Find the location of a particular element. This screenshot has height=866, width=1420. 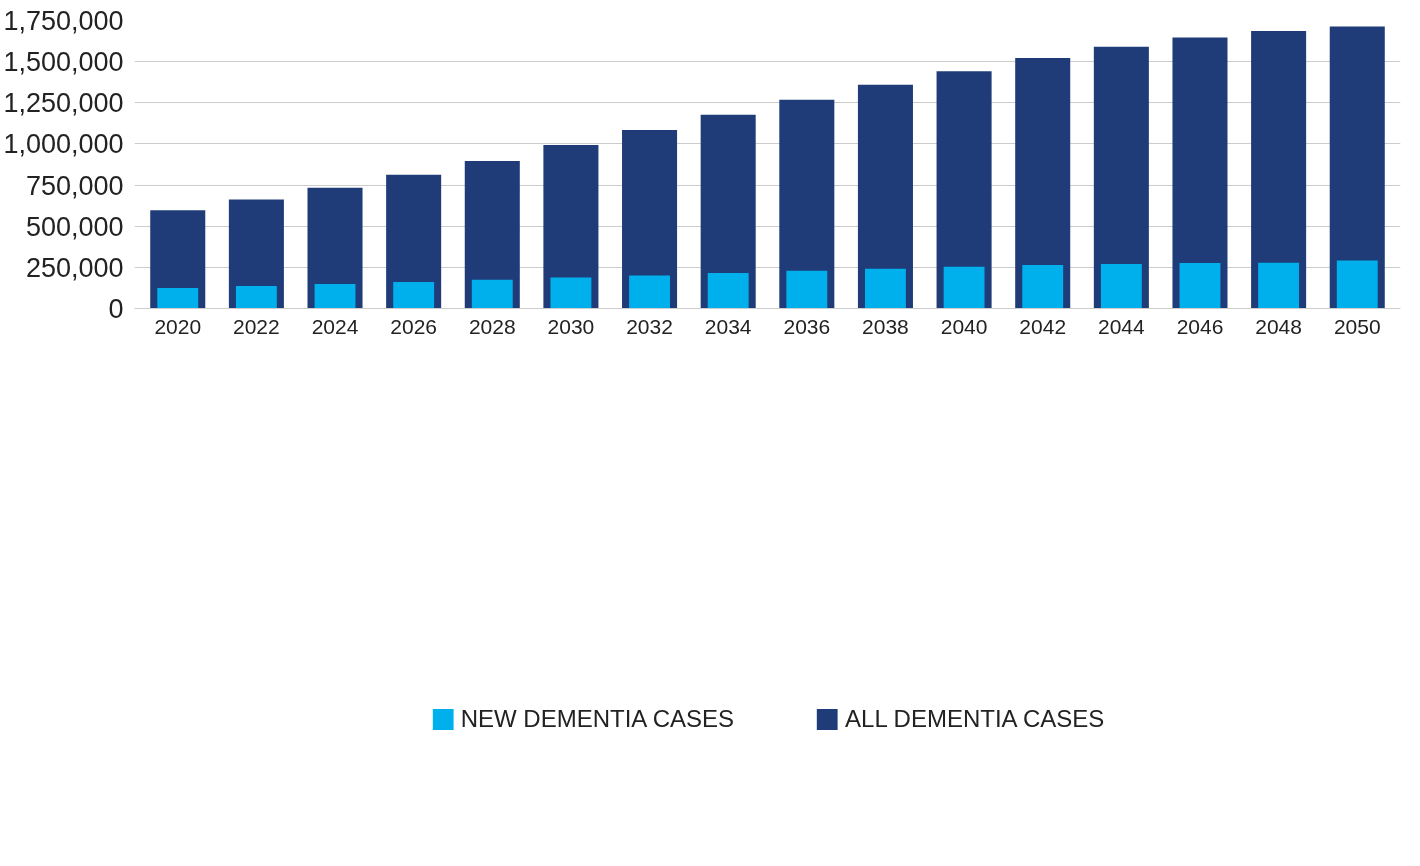

x-tick-label: 2026 is located at coordinates (414, 326).